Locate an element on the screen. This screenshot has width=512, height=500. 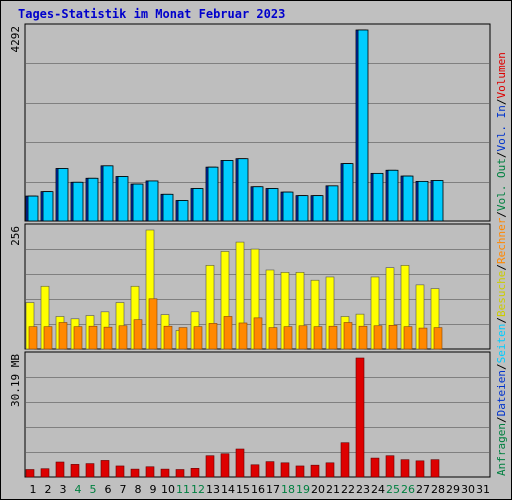
legend-entry: Vol. In is located at coordinates (501, 128).